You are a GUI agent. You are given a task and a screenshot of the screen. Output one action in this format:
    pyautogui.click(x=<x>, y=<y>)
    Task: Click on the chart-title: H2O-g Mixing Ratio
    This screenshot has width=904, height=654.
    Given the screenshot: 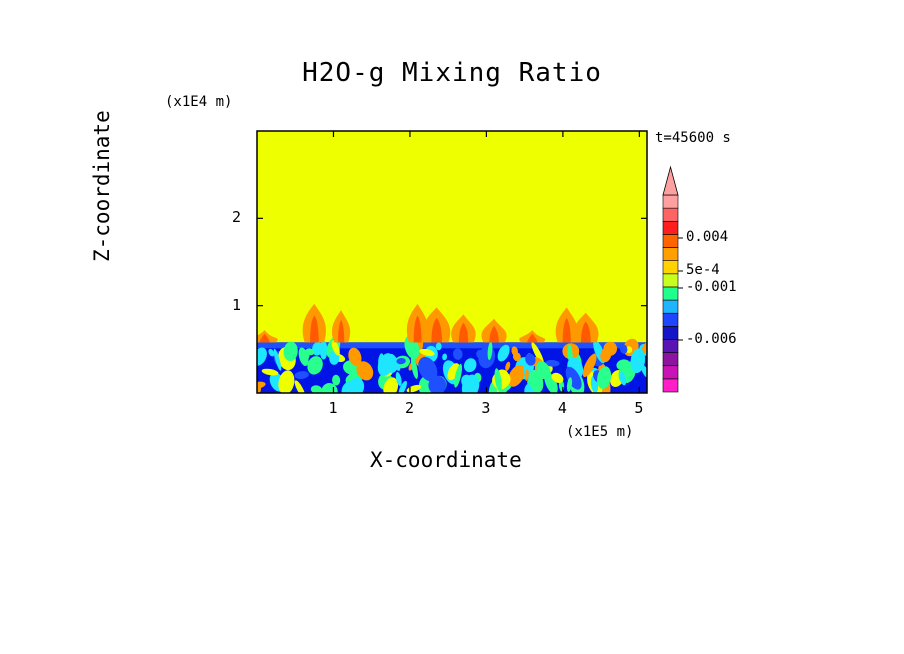 What is the action you would take?
    pyautogui.click(x=452, y=73)
    